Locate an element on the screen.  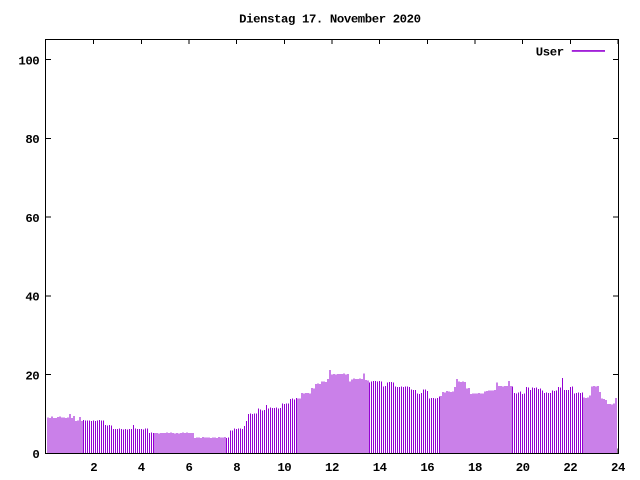
svg-text: 40 is located at coordinates (32, 298).